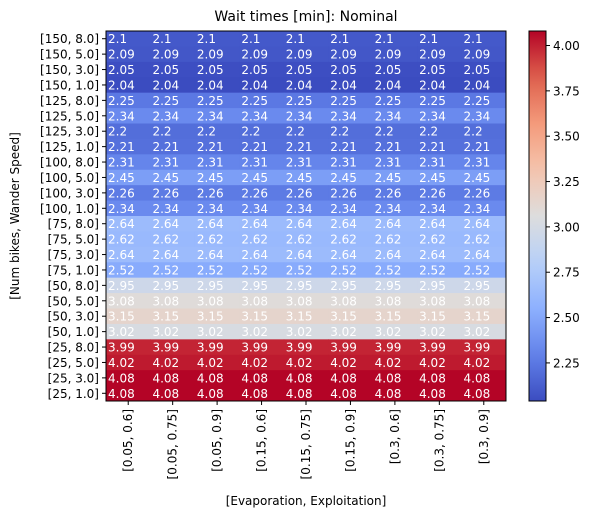 This screenshot has width=598, height=520. What do you see at coordinates (69, 132) in the screenshot?
I see `y-tick-label: [125, 3.0]` at bounding box center [69, 132].